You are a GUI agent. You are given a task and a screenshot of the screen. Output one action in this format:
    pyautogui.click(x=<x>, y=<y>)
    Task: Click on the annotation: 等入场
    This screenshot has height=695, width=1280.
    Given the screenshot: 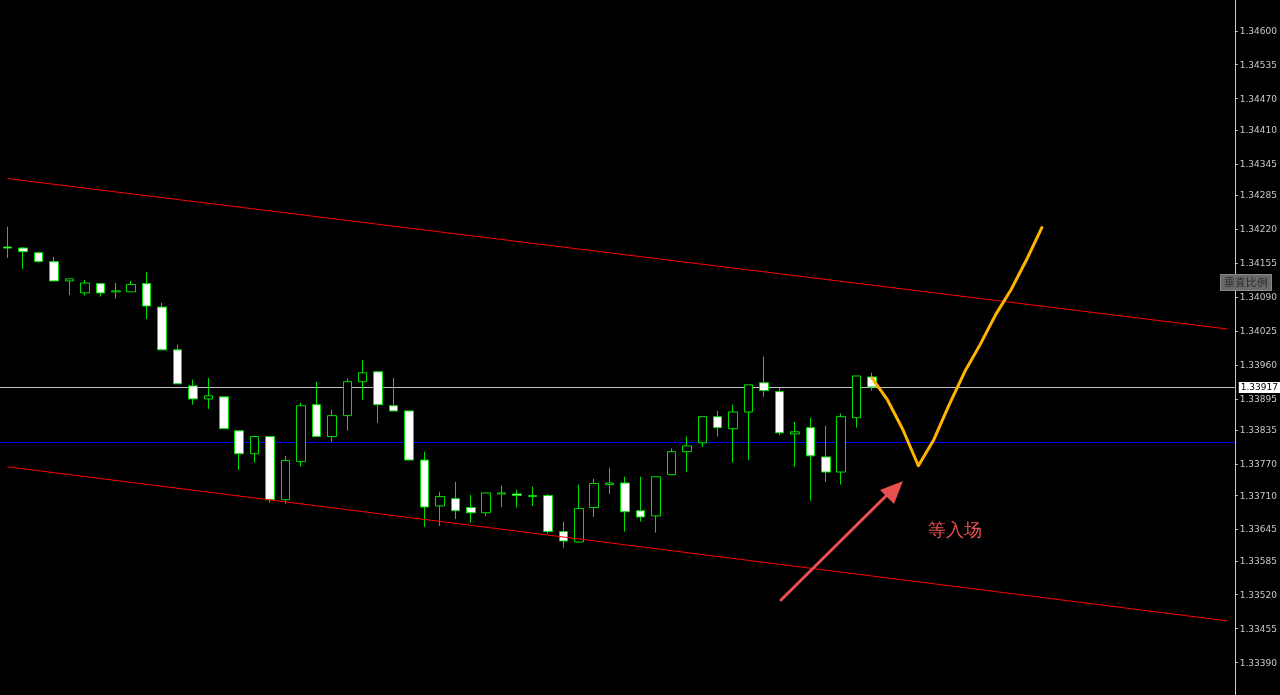 What is the action you would take?
    pyautogui.click(x=955, y=529)
    